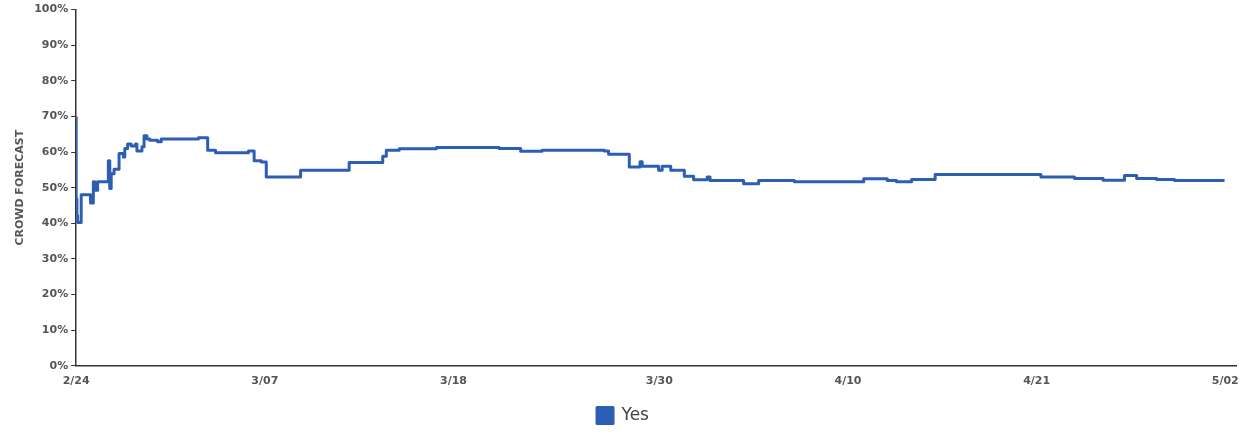 The width and height of the screenshot is (1248, 438). I want to click on x-tick-label: 5/02, so click(1225, 381).